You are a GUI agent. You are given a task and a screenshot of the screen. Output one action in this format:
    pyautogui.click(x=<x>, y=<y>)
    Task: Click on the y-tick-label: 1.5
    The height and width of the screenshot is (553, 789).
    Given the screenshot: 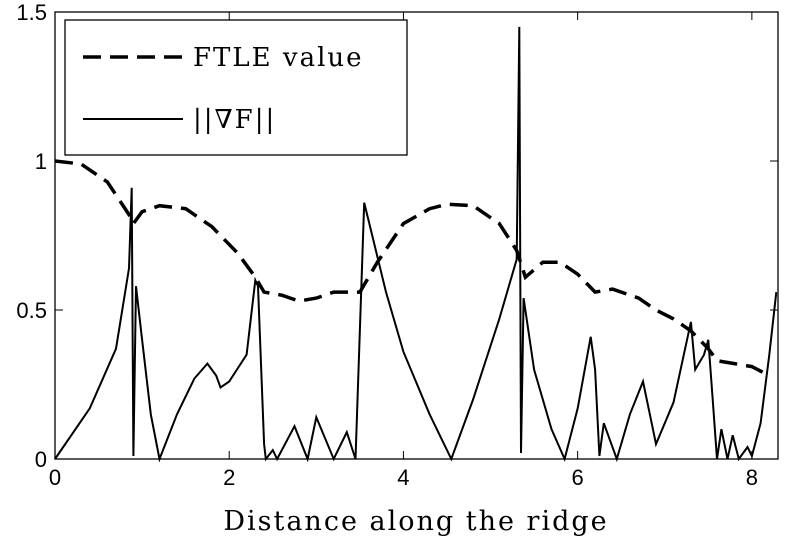 What is the action you would take?
    pyautogui.click(x=31, y=12)
    